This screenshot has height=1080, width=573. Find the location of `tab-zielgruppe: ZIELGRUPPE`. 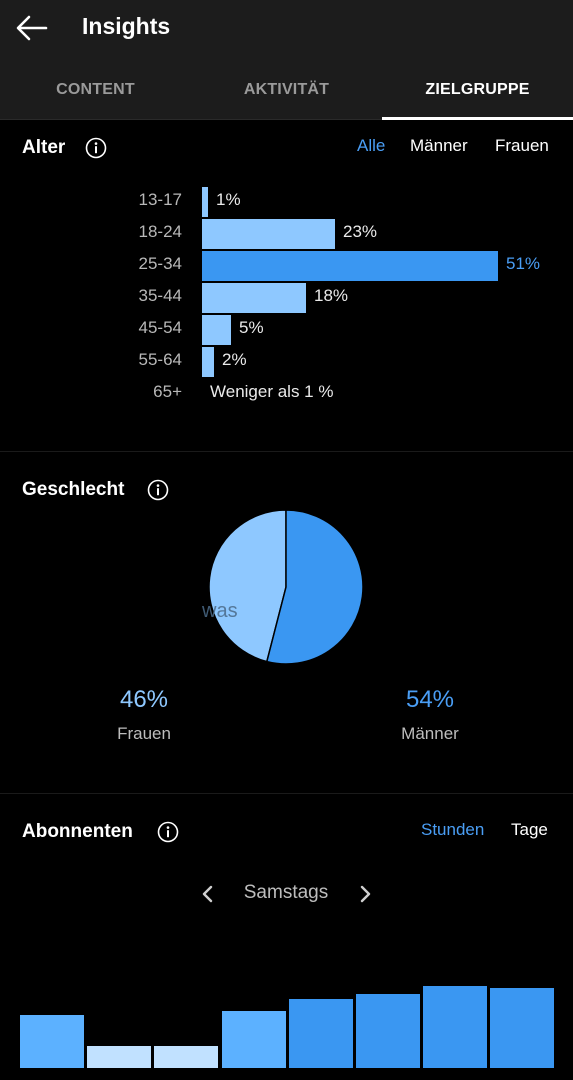

tab-zielgruppe: ZIELGRUPPE is located at coordinates (477, 89).